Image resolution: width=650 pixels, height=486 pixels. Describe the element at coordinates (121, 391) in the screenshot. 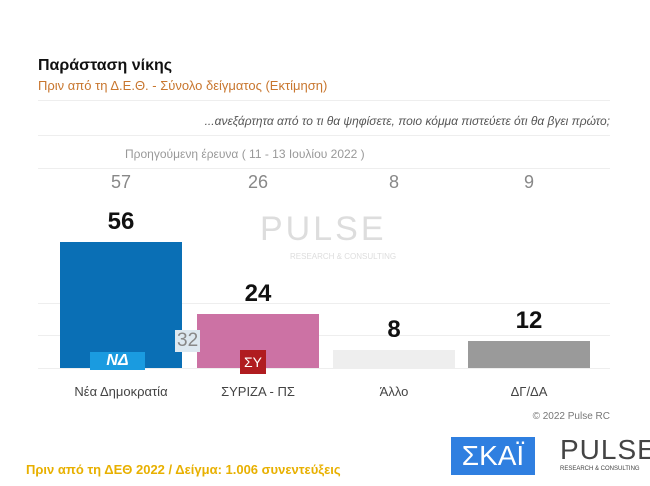

I see `category-label: Νέα Δημοκρατία` at that location.